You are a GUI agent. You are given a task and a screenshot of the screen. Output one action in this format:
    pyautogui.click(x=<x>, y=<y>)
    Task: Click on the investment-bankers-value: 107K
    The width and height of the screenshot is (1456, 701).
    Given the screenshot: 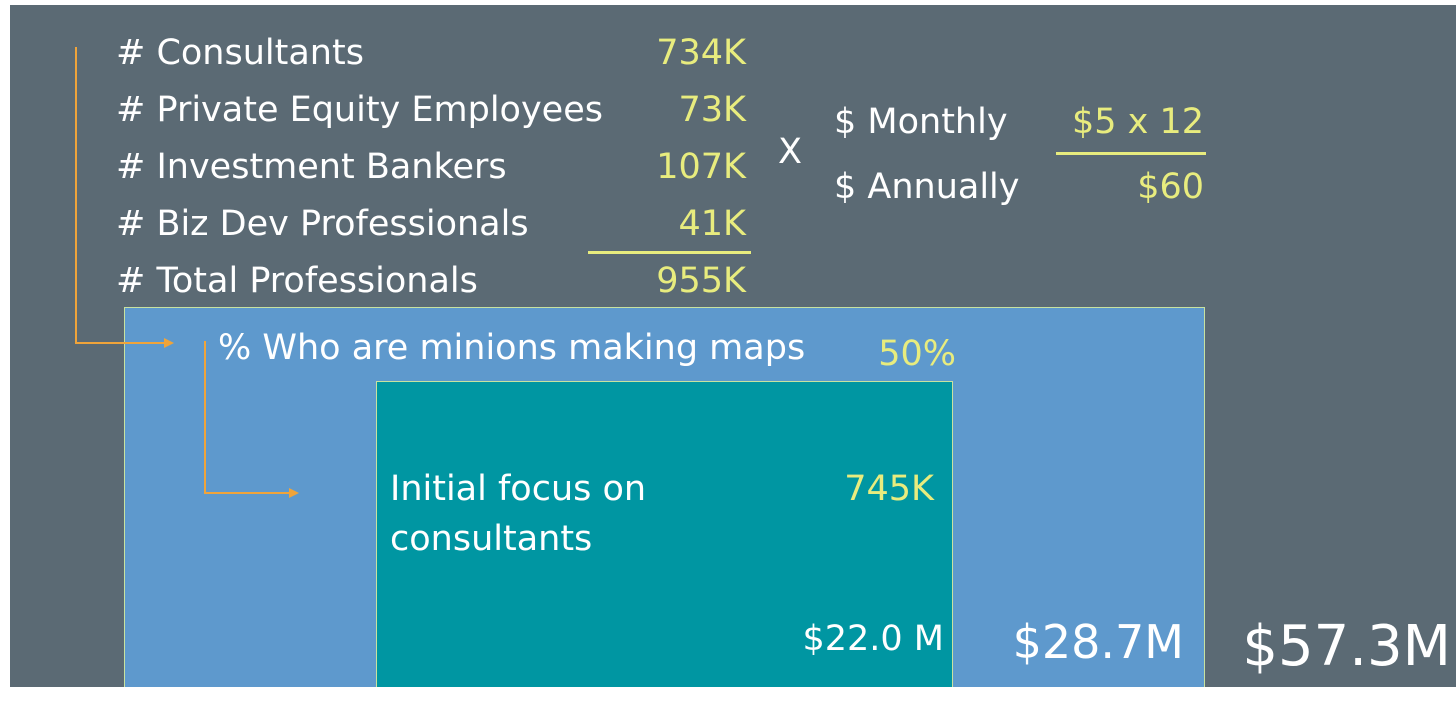 What is the action you would take?
    pyautogui.click(x=701, y=167)
    